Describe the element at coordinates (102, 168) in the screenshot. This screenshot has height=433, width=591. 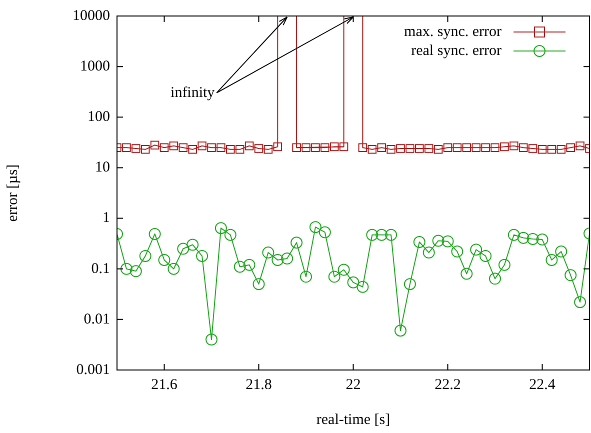
I see `y-tick-label: 10` at that location.